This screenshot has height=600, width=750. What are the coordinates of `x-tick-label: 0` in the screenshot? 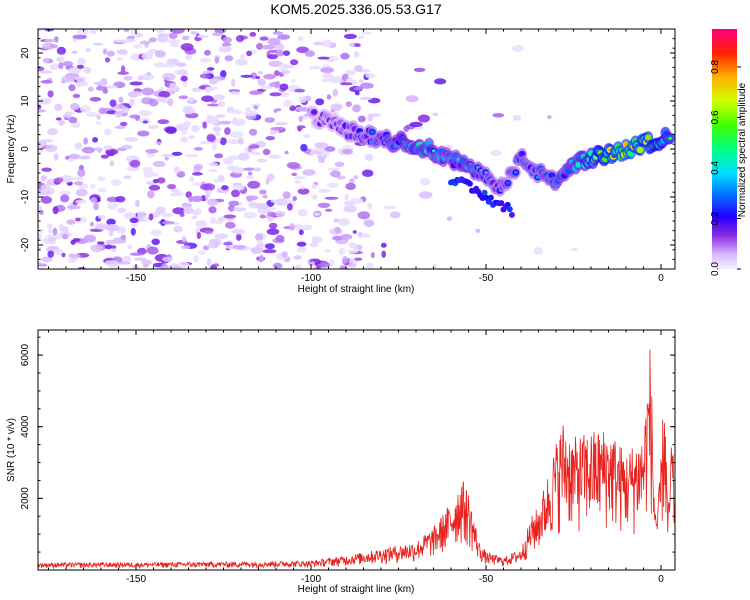 It's located at (661, 278).